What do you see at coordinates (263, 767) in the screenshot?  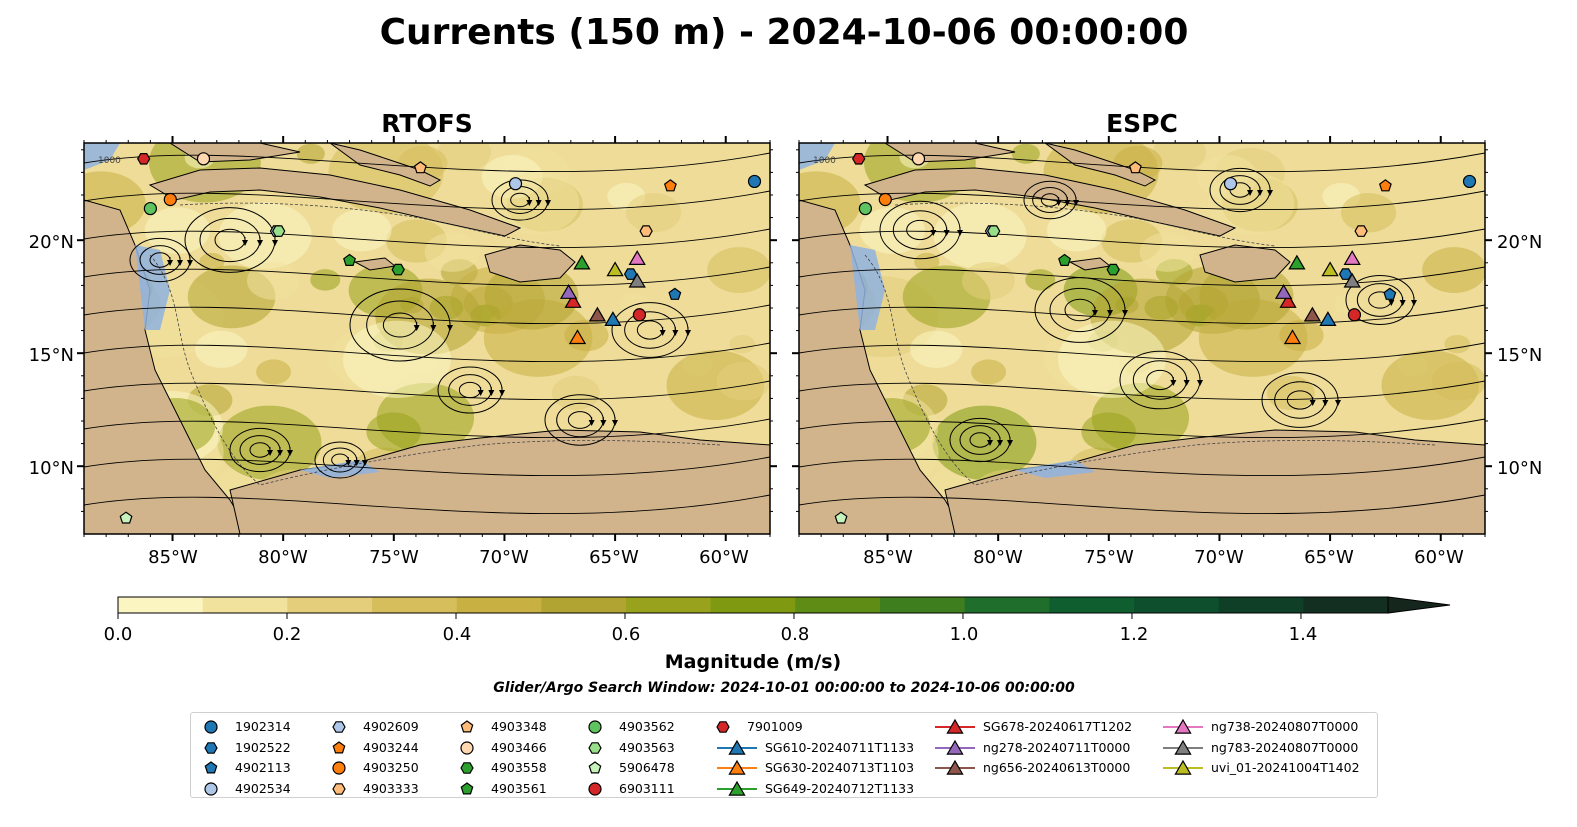 I see `legend-label: 4902113` at bounding box center [263, 767].